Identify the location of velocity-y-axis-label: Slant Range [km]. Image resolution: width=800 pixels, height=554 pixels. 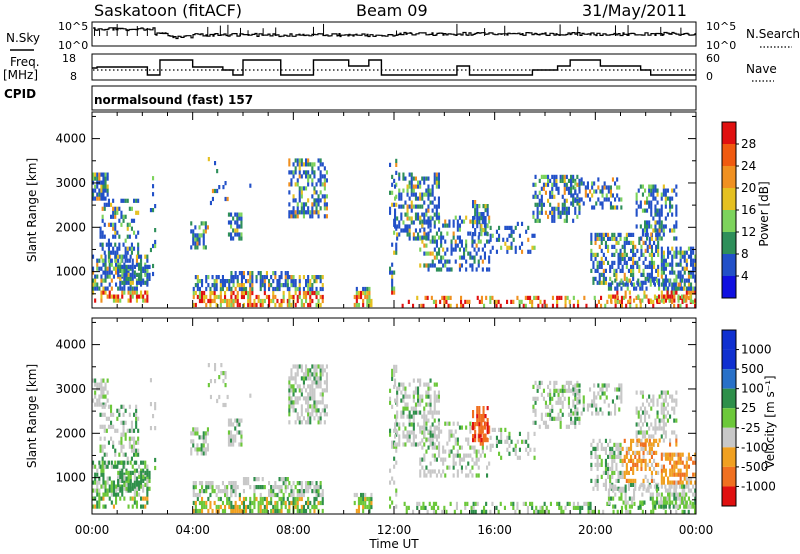
(32, 416).